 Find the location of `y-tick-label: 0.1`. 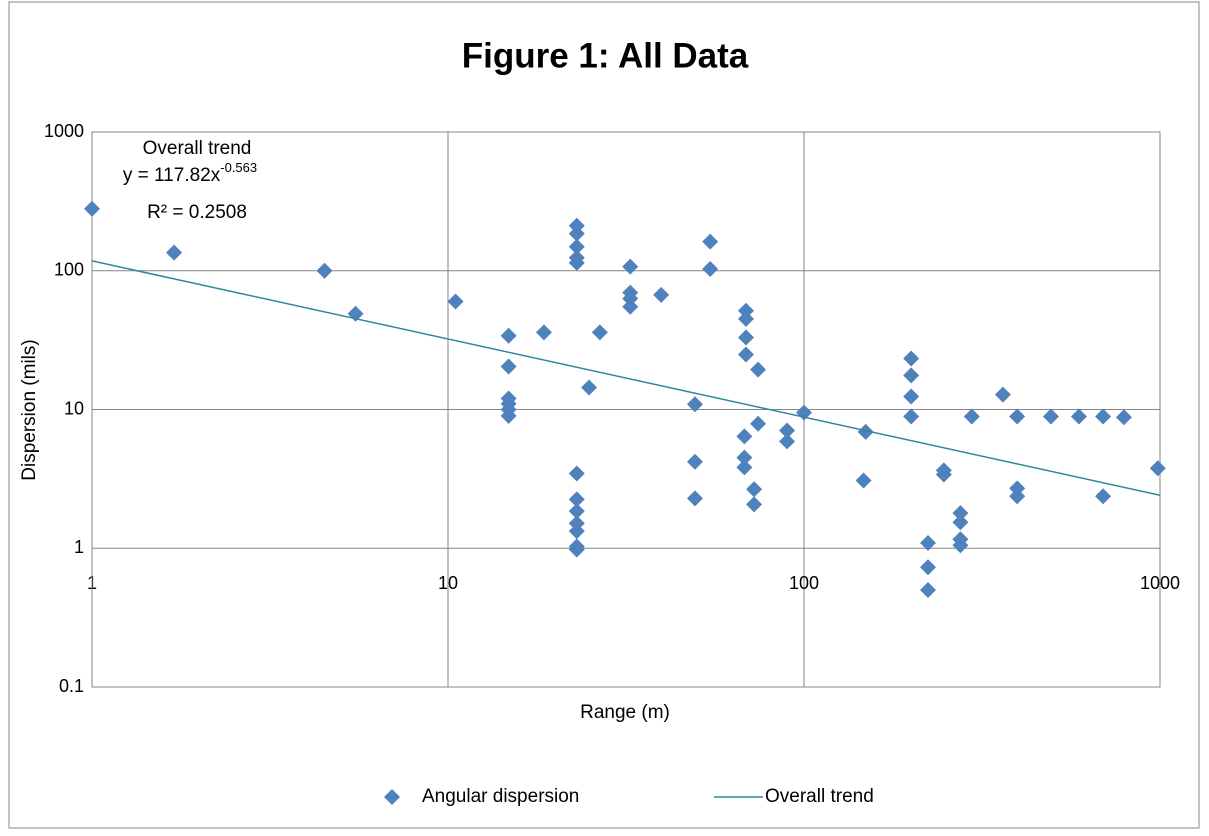

y-tick-label: 0.1 is located at coordinates (71, 686).